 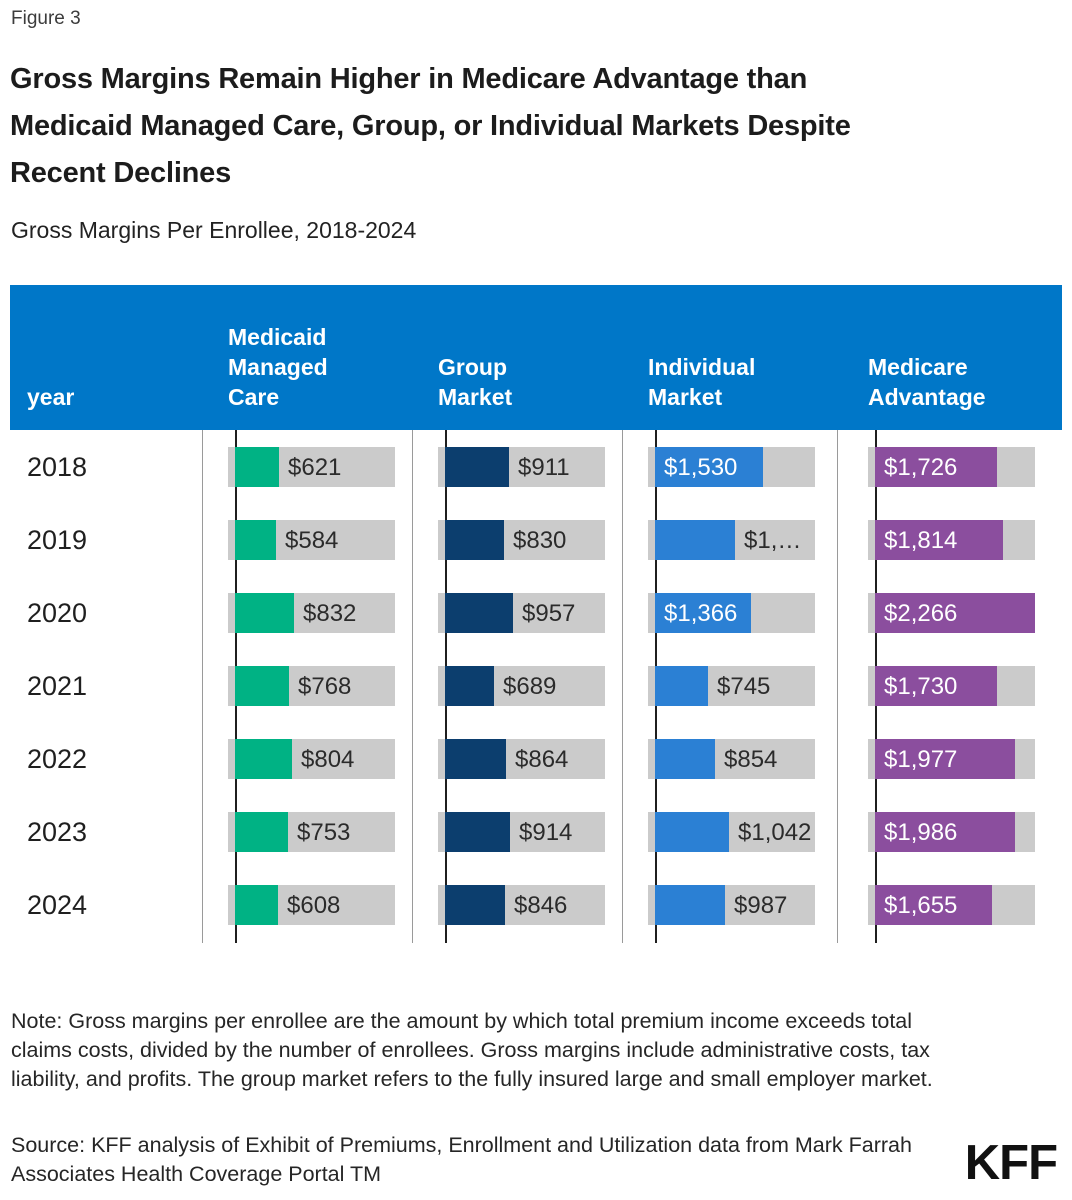 What do you see at coordinates (546, 832) in the screenshot?
I see `bar-value-label: $914` at bounding box center [546, 832].